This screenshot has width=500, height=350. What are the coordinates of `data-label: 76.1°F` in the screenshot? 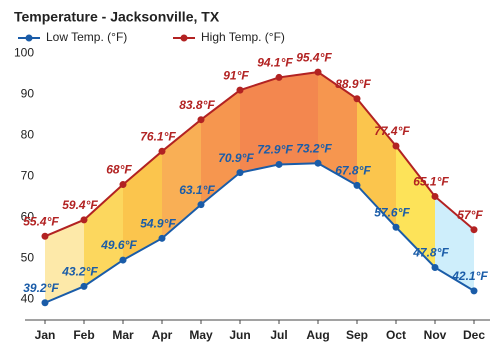 It's located at (158, 136).